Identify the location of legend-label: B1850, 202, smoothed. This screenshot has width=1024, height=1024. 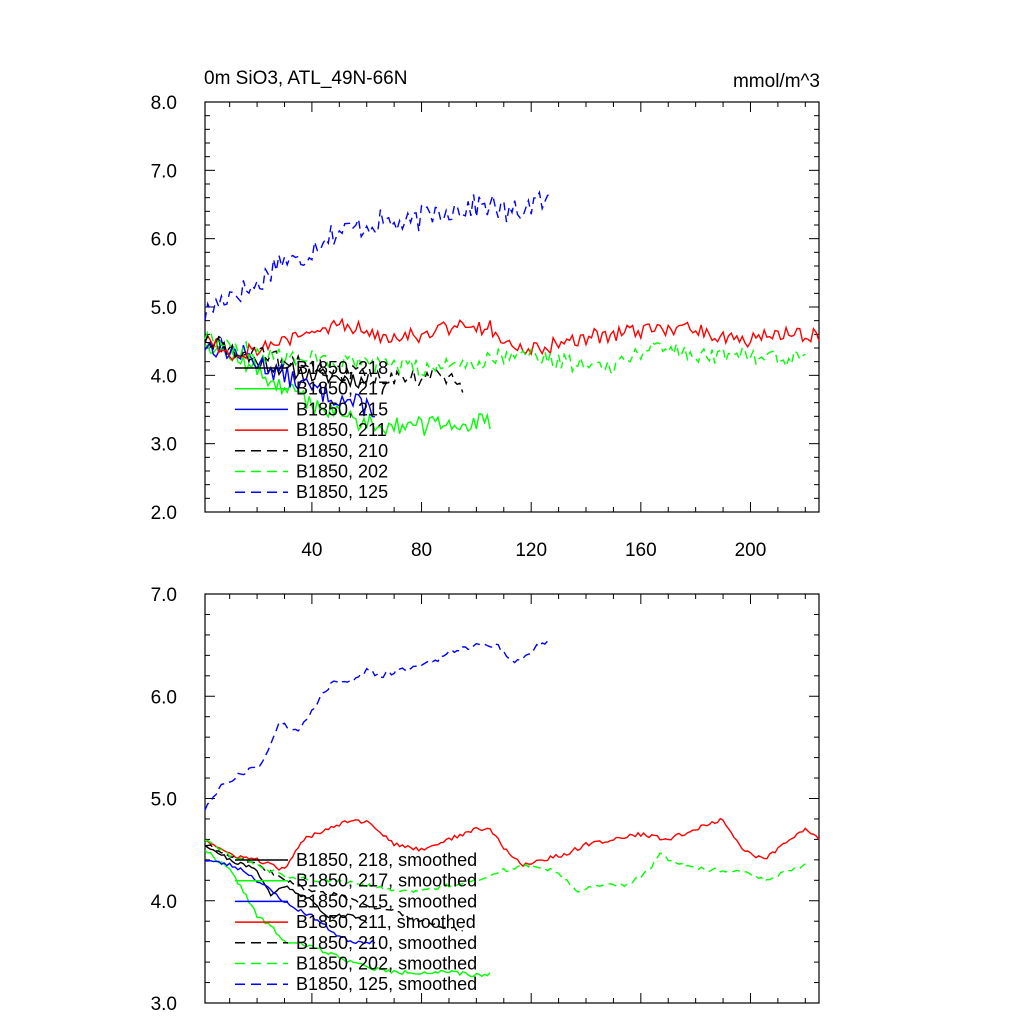
(386, 964).